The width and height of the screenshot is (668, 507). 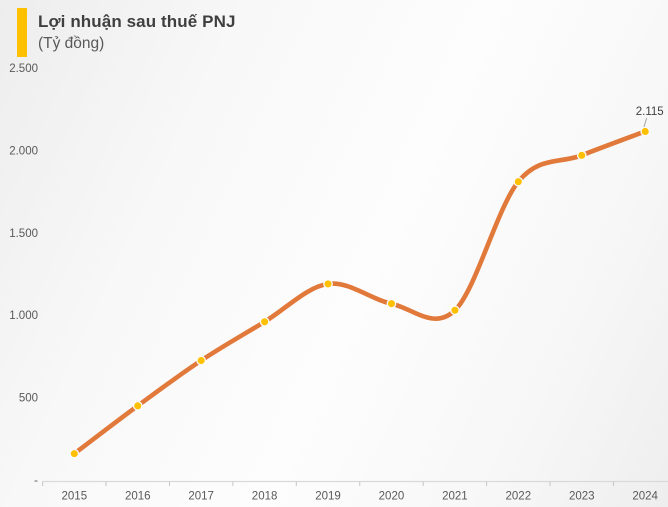 What do you see at coordinates (582, 497) in the screenshot?
I see `x-axis-label: 2023` at bounding box center [582, 497].